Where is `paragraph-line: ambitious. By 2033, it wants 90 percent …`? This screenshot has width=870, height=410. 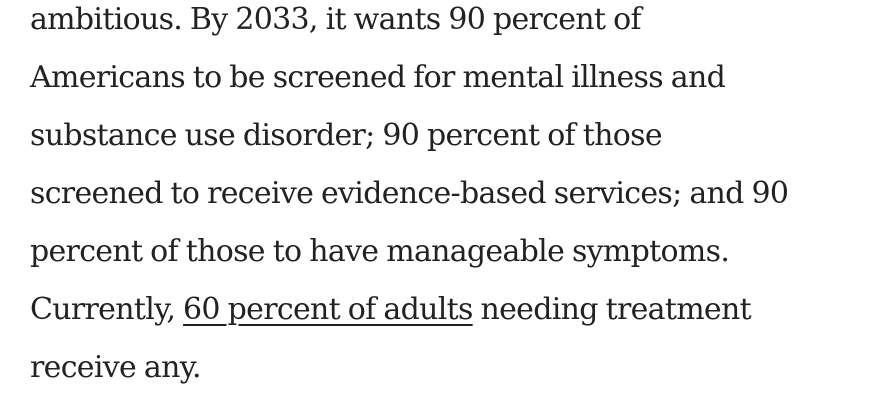
paragraph-line: ambitious. By 2033, it wants 90 percent … is located at coordinates (336, 19).